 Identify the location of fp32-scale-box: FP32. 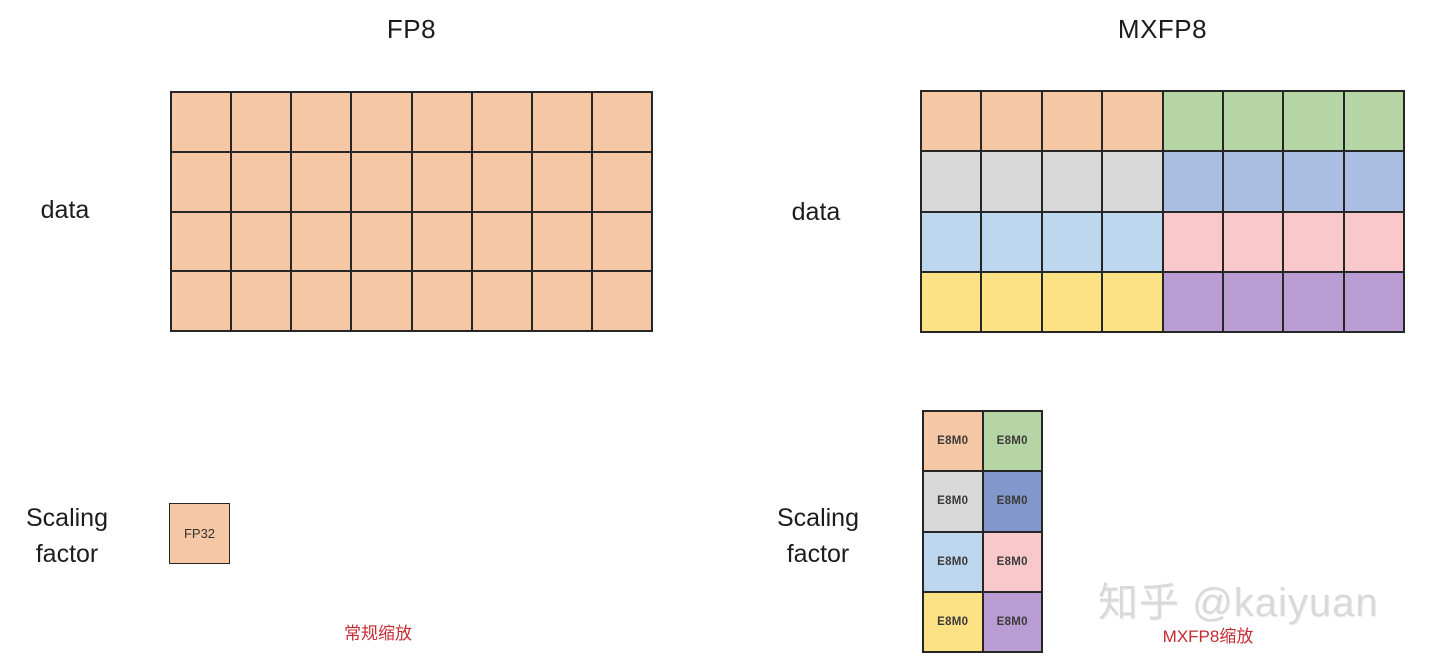
(199, 533).